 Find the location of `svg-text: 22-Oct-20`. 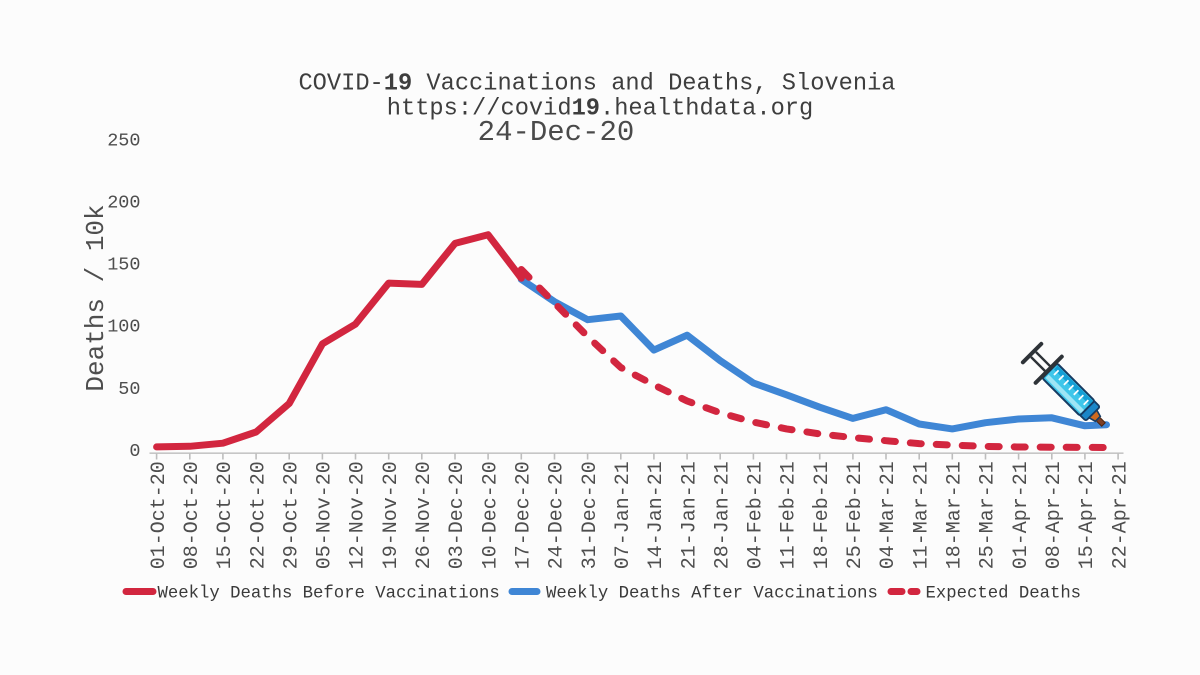

svg-text: 22-Oct-20 is located at coordinates (258, 515).